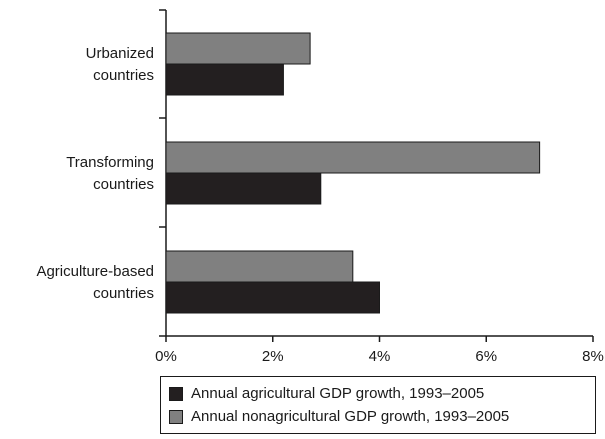 Image resolution: width=605 pixels, height=439 pixels. What do you see at coordinates (273, 356) in the screenshot?
I see `x-tick-label: 2%` at bounding box center [273, 356].